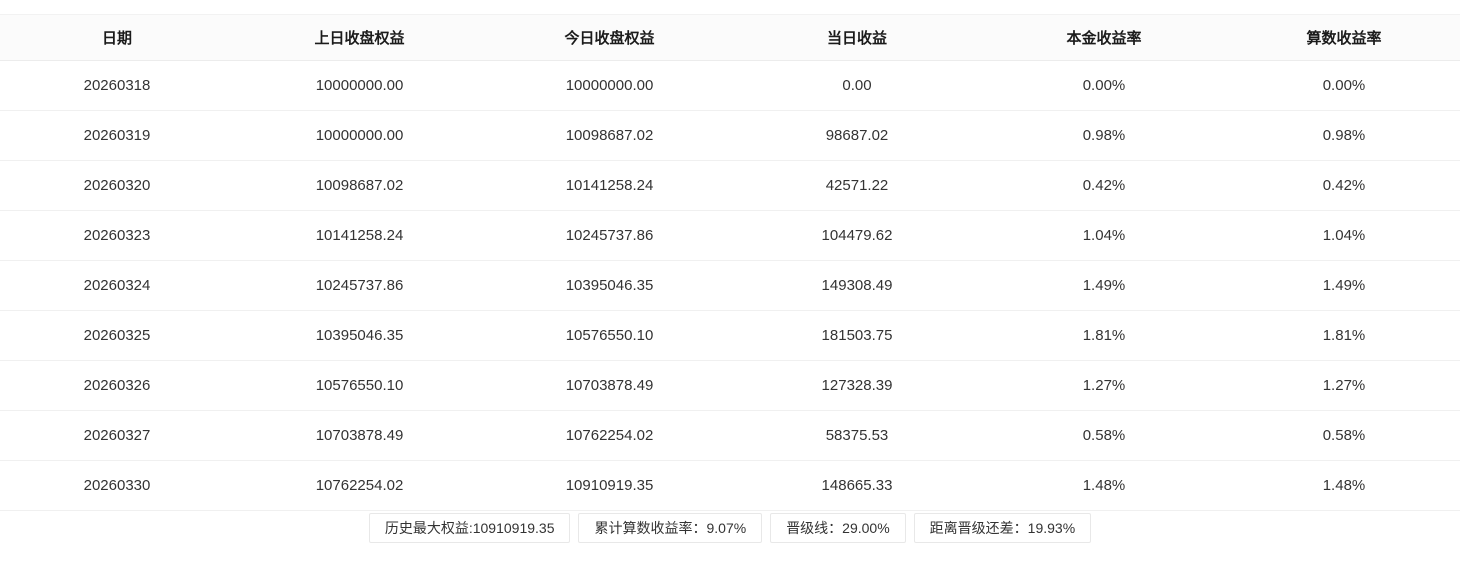 This screenshot has width=1460, height=565. What do you see at coordinates (857, 285) in the screenshot?
I see `table-cell: 149308.49` at bounding box center [857, 285].